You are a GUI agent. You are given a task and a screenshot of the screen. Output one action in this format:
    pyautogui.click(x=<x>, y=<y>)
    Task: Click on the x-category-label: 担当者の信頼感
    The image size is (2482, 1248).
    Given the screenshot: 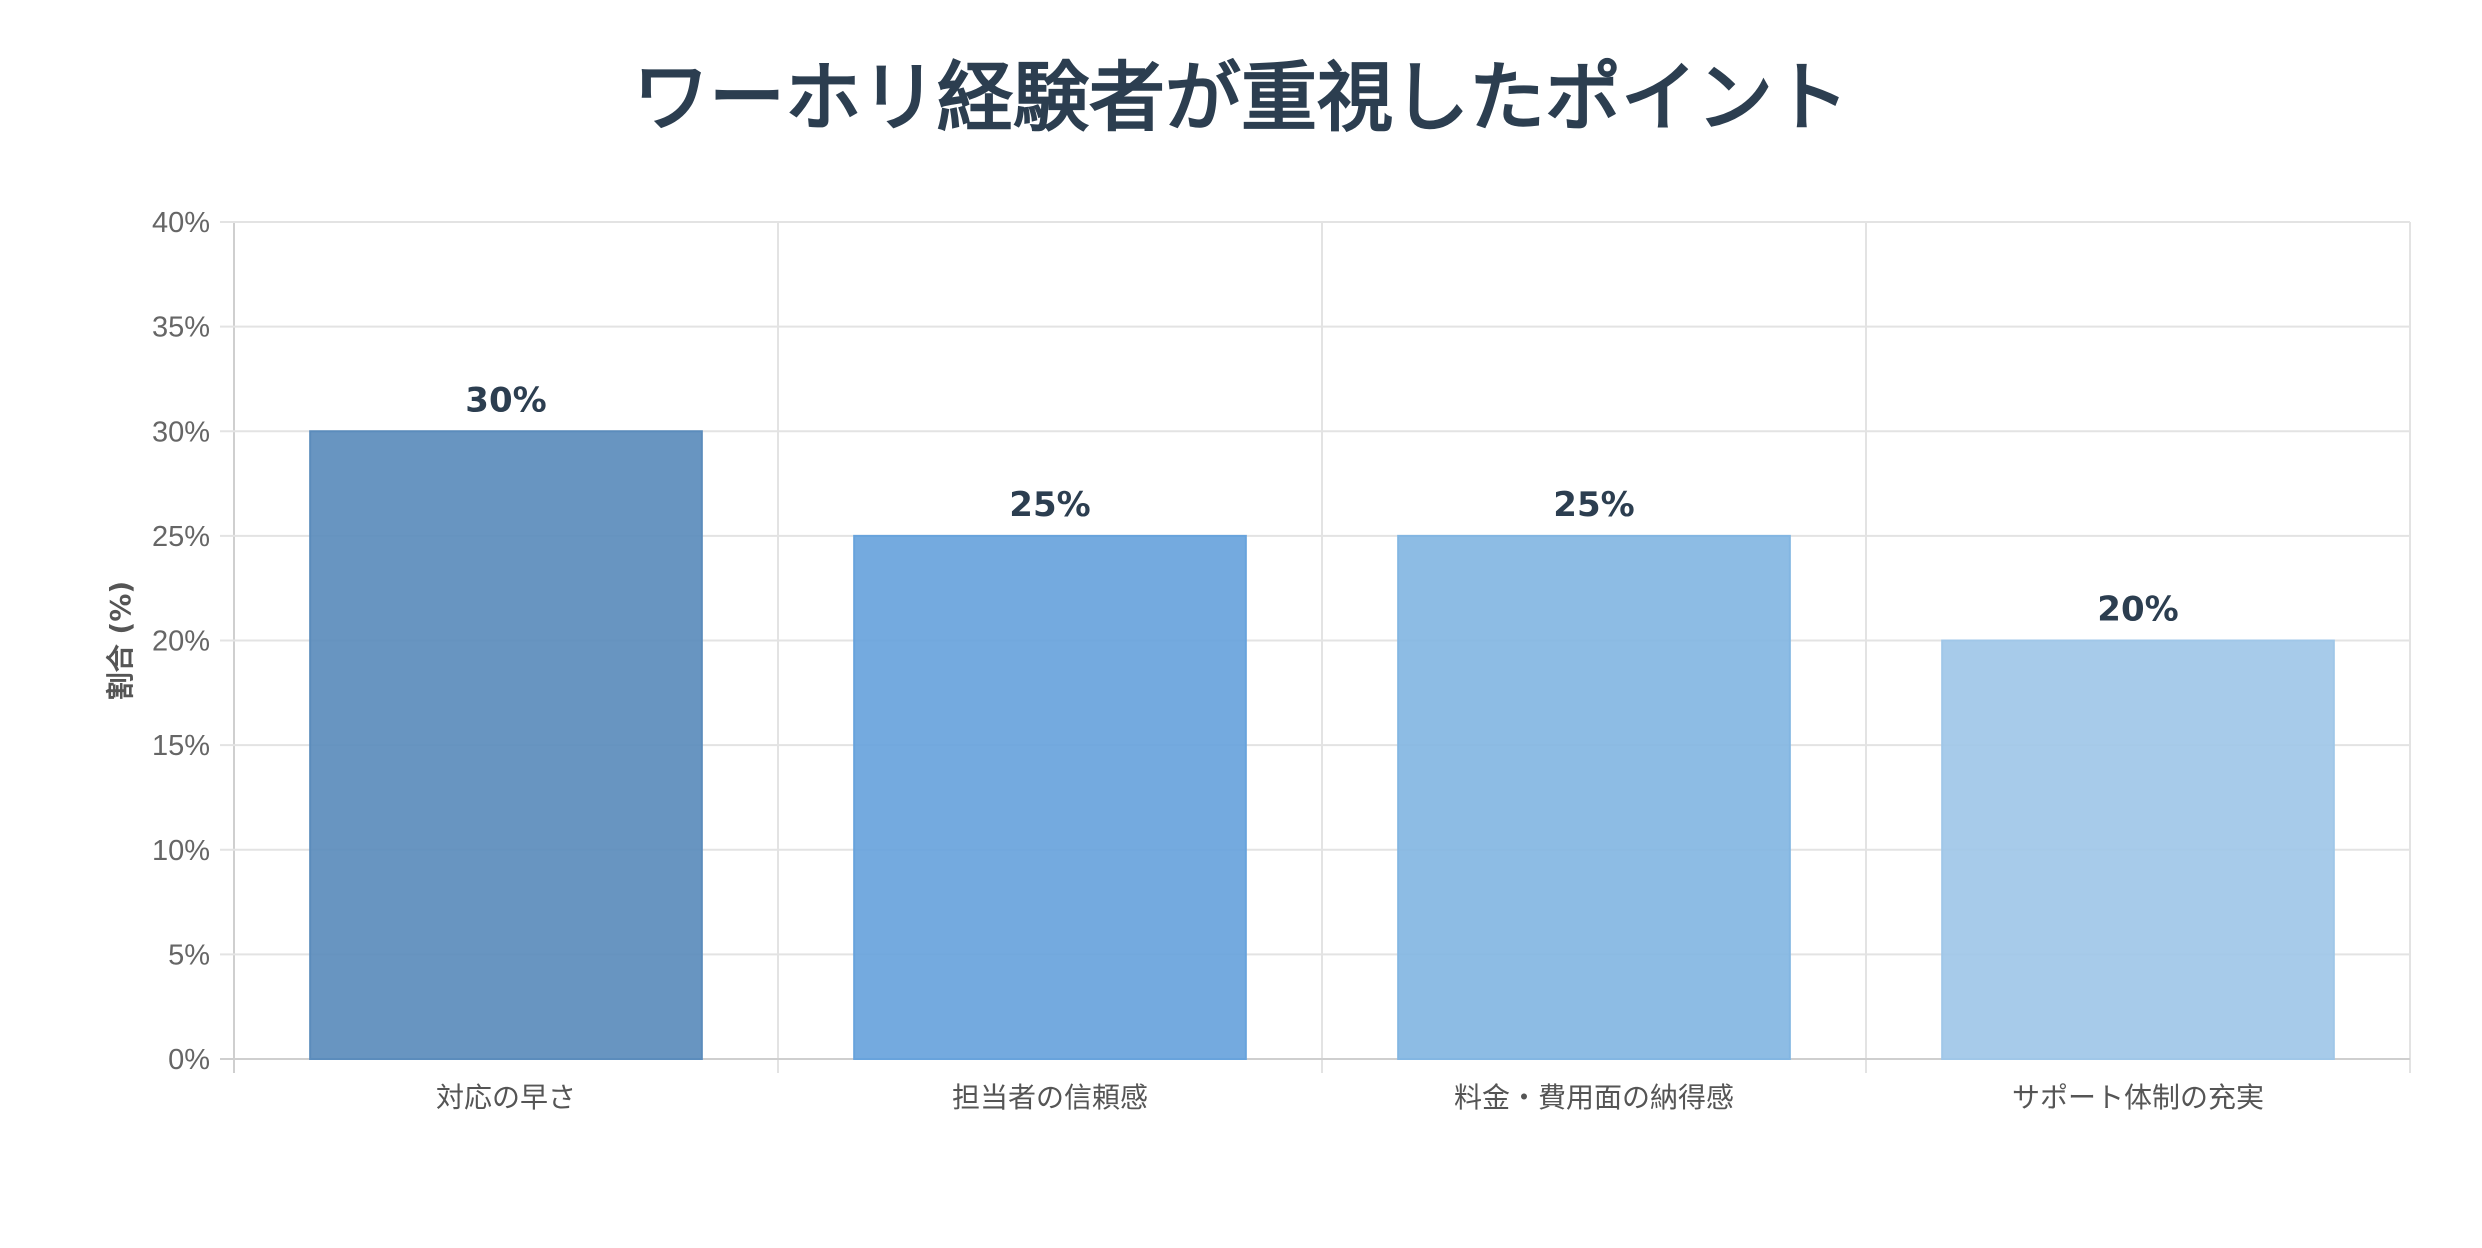 What is the action you would take?
    pyautogui.click(x=1050, y=1097)
    